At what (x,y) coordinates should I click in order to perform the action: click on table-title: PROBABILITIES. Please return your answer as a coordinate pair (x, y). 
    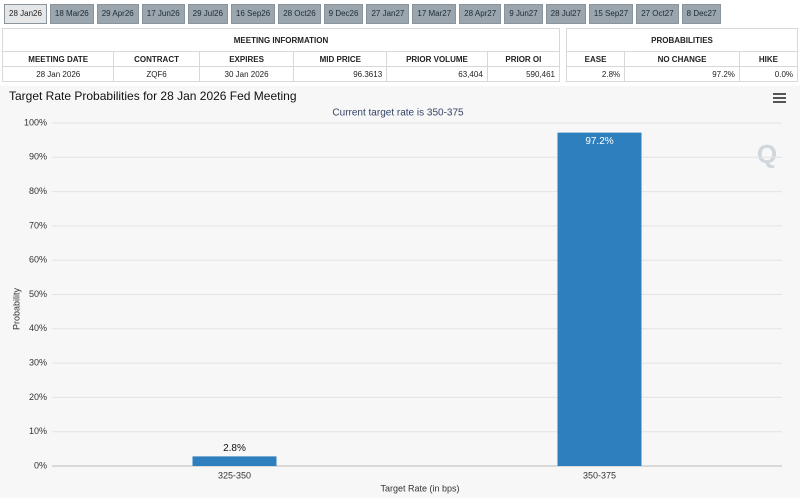
    Looking at the image, I should click on (682, 40).